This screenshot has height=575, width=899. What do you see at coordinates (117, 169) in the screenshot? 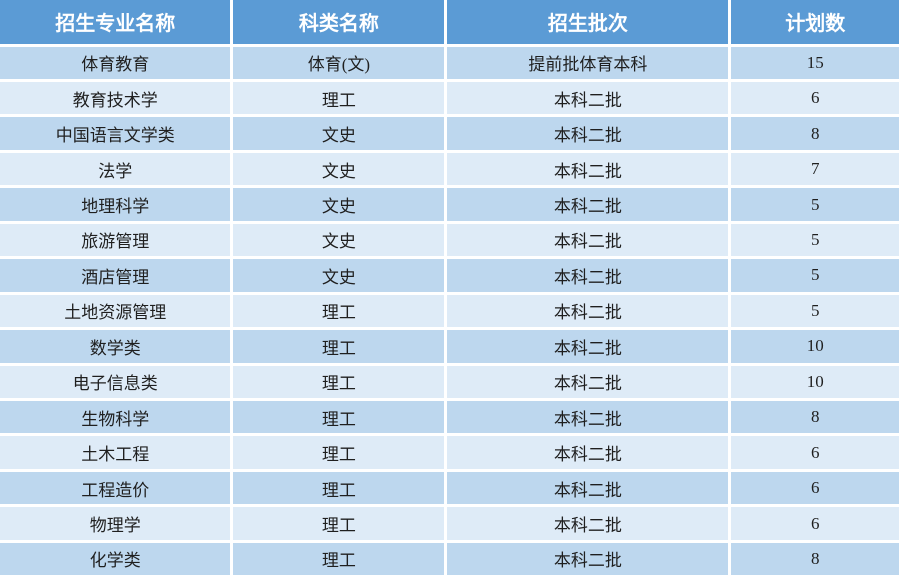
I see `cell-major: 法学` at bounding box center [117, 169].